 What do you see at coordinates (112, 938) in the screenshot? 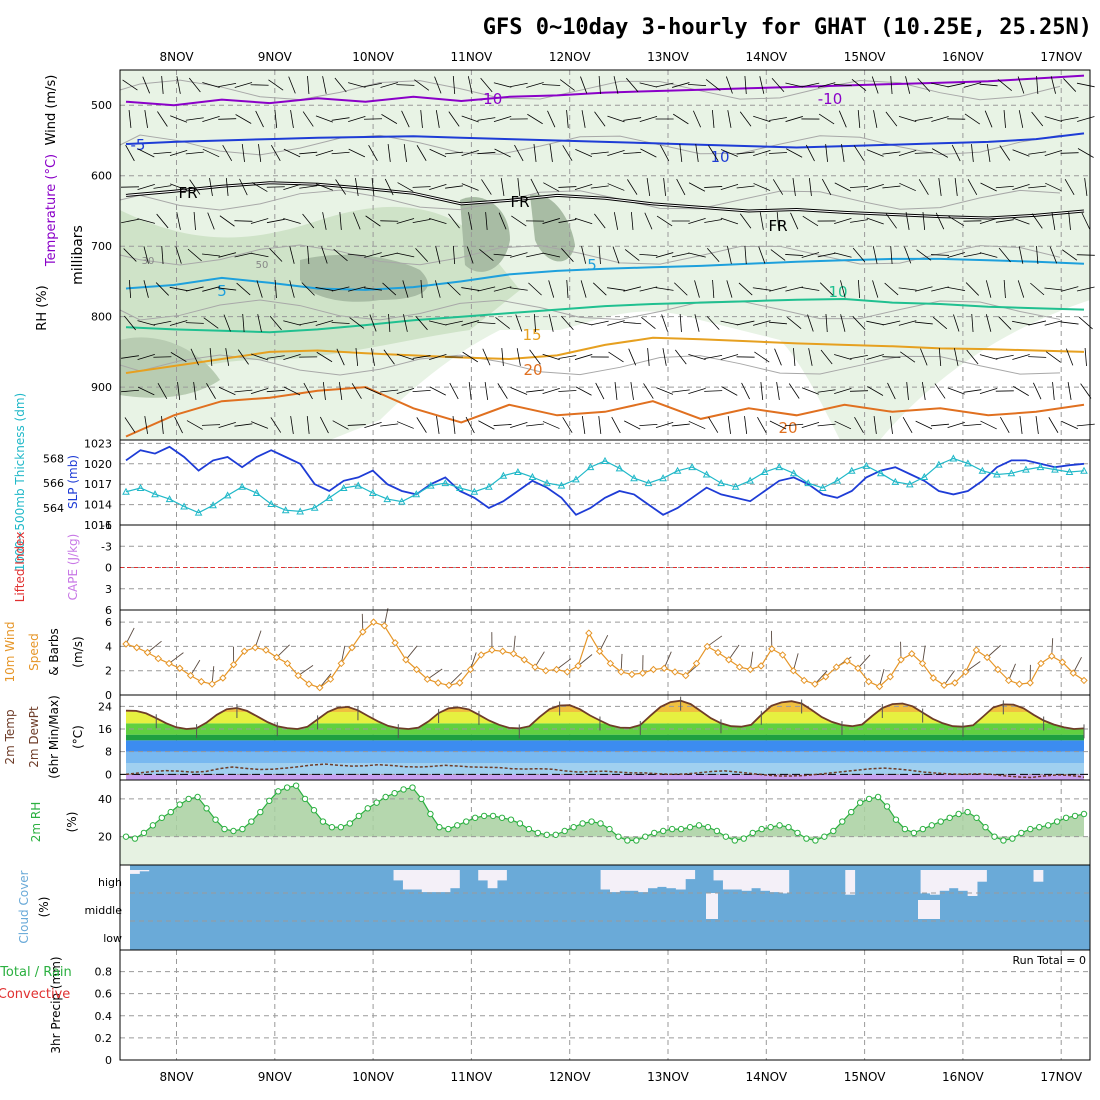
I see `cloud-level-label: low` at bounding box center [112, 938].